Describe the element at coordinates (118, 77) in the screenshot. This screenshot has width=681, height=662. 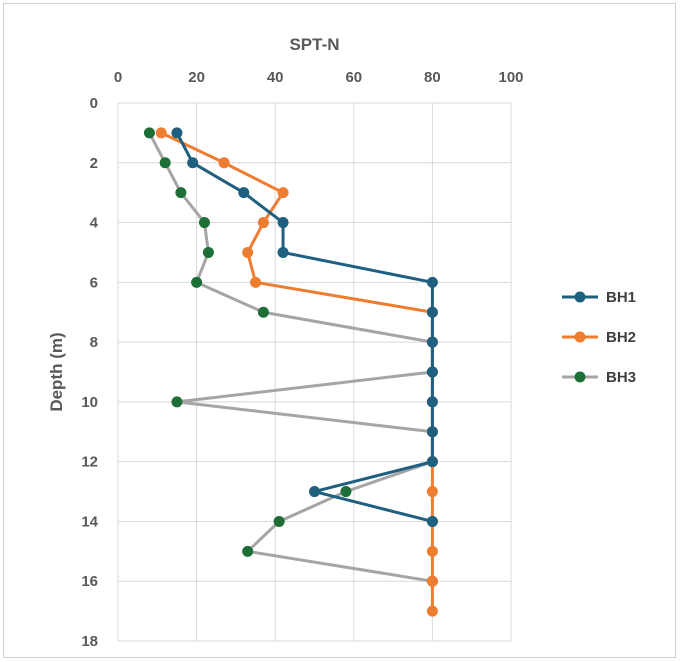
I see `x-tick-label: 0` at that location.